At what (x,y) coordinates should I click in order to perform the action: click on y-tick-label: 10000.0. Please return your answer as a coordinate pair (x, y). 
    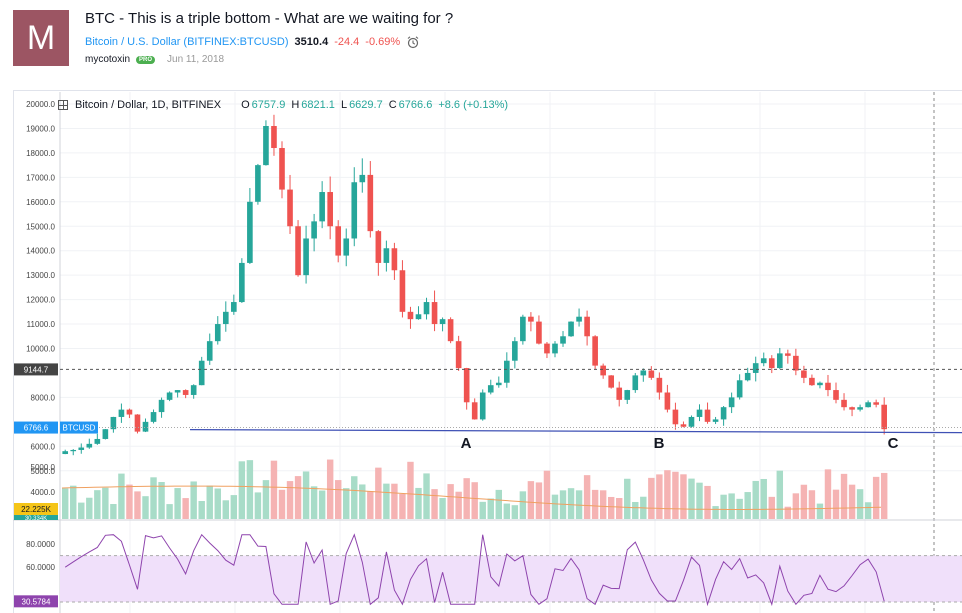
    Looking at the image, I should click on (40, 349).